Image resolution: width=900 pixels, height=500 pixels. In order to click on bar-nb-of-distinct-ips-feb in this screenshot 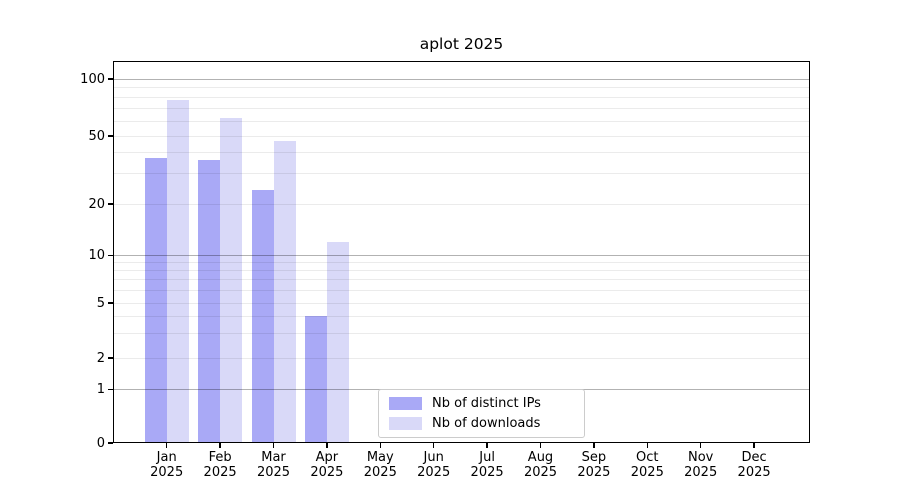, I will do `click(209, 301)`.